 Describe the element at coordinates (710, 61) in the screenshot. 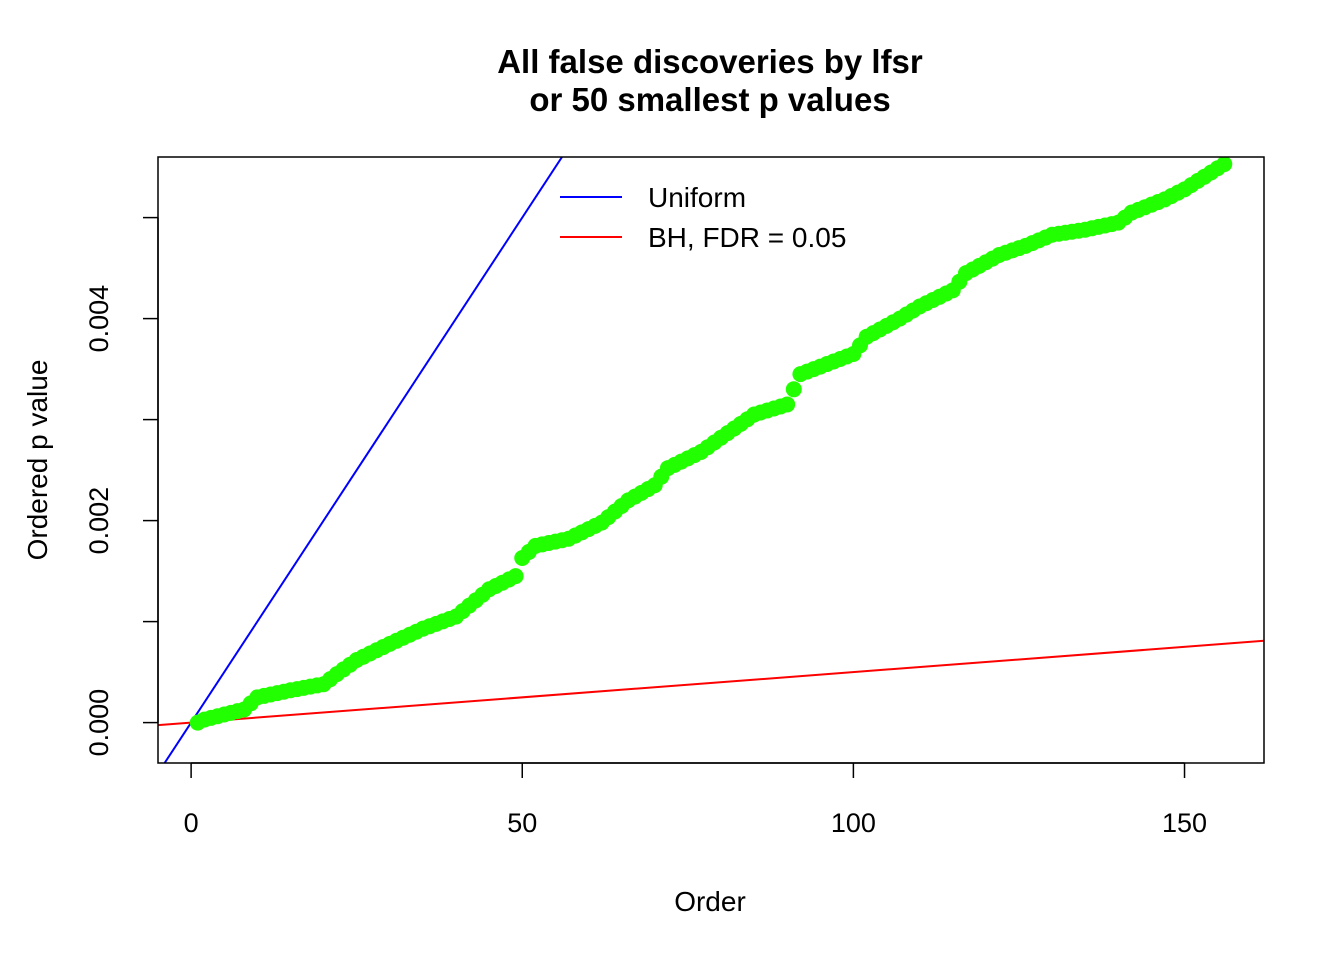

I see `chart-title-line-1: All false discoveries by lfsr` at that location.